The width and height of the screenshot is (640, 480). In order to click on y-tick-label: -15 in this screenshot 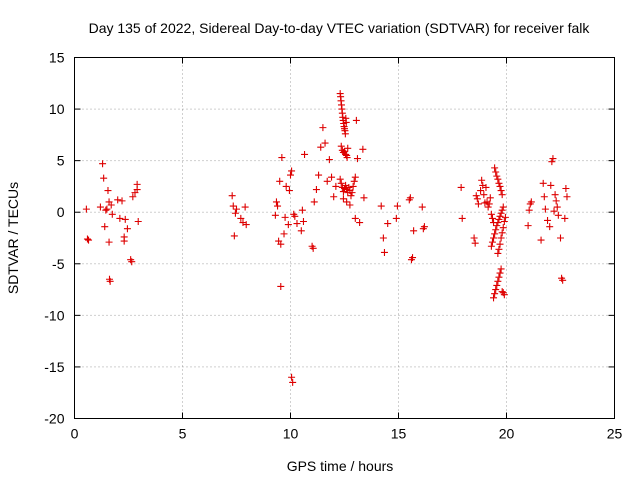, I will do `click(54, 367)`.